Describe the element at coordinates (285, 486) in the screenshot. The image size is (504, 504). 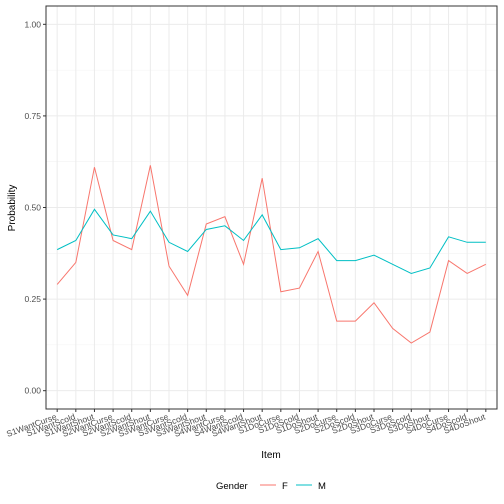
I see `legend-label-f: F` at that location.